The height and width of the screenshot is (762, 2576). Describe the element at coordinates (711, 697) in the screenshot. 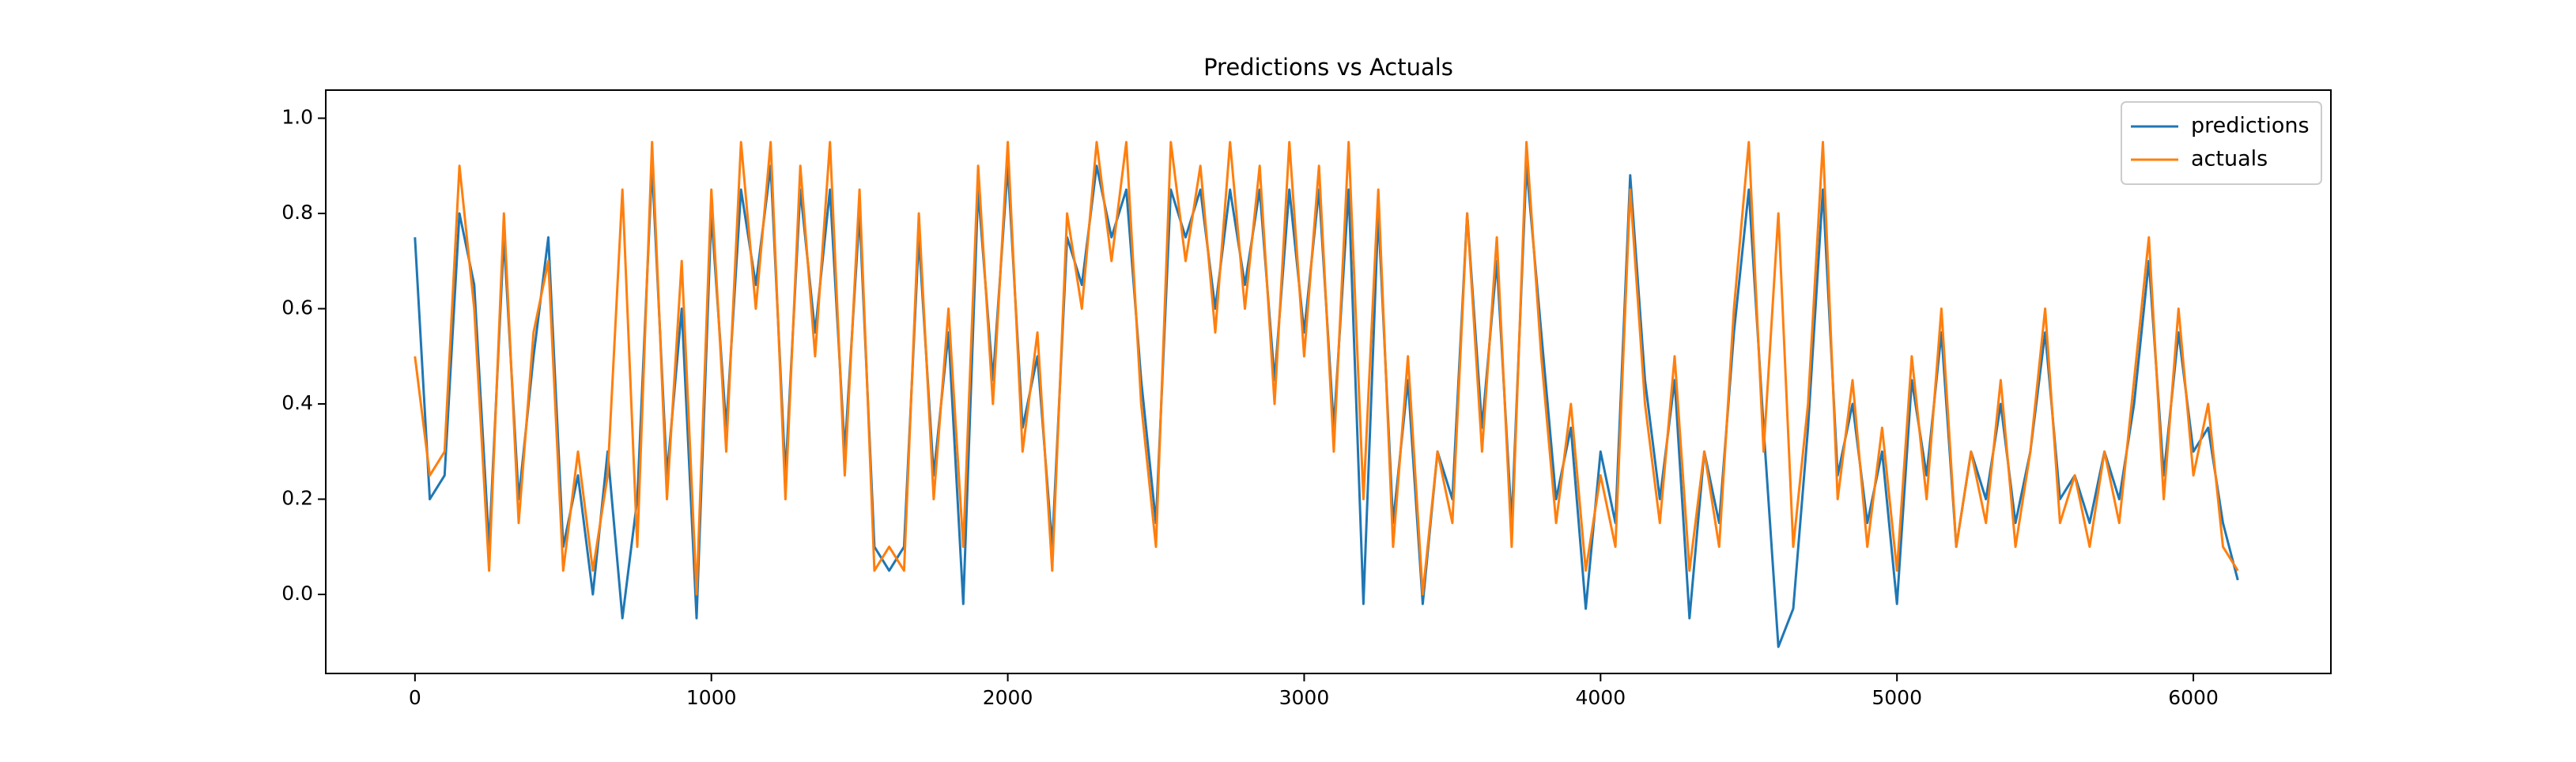

I see `x-tick-label: 1000` at that location.